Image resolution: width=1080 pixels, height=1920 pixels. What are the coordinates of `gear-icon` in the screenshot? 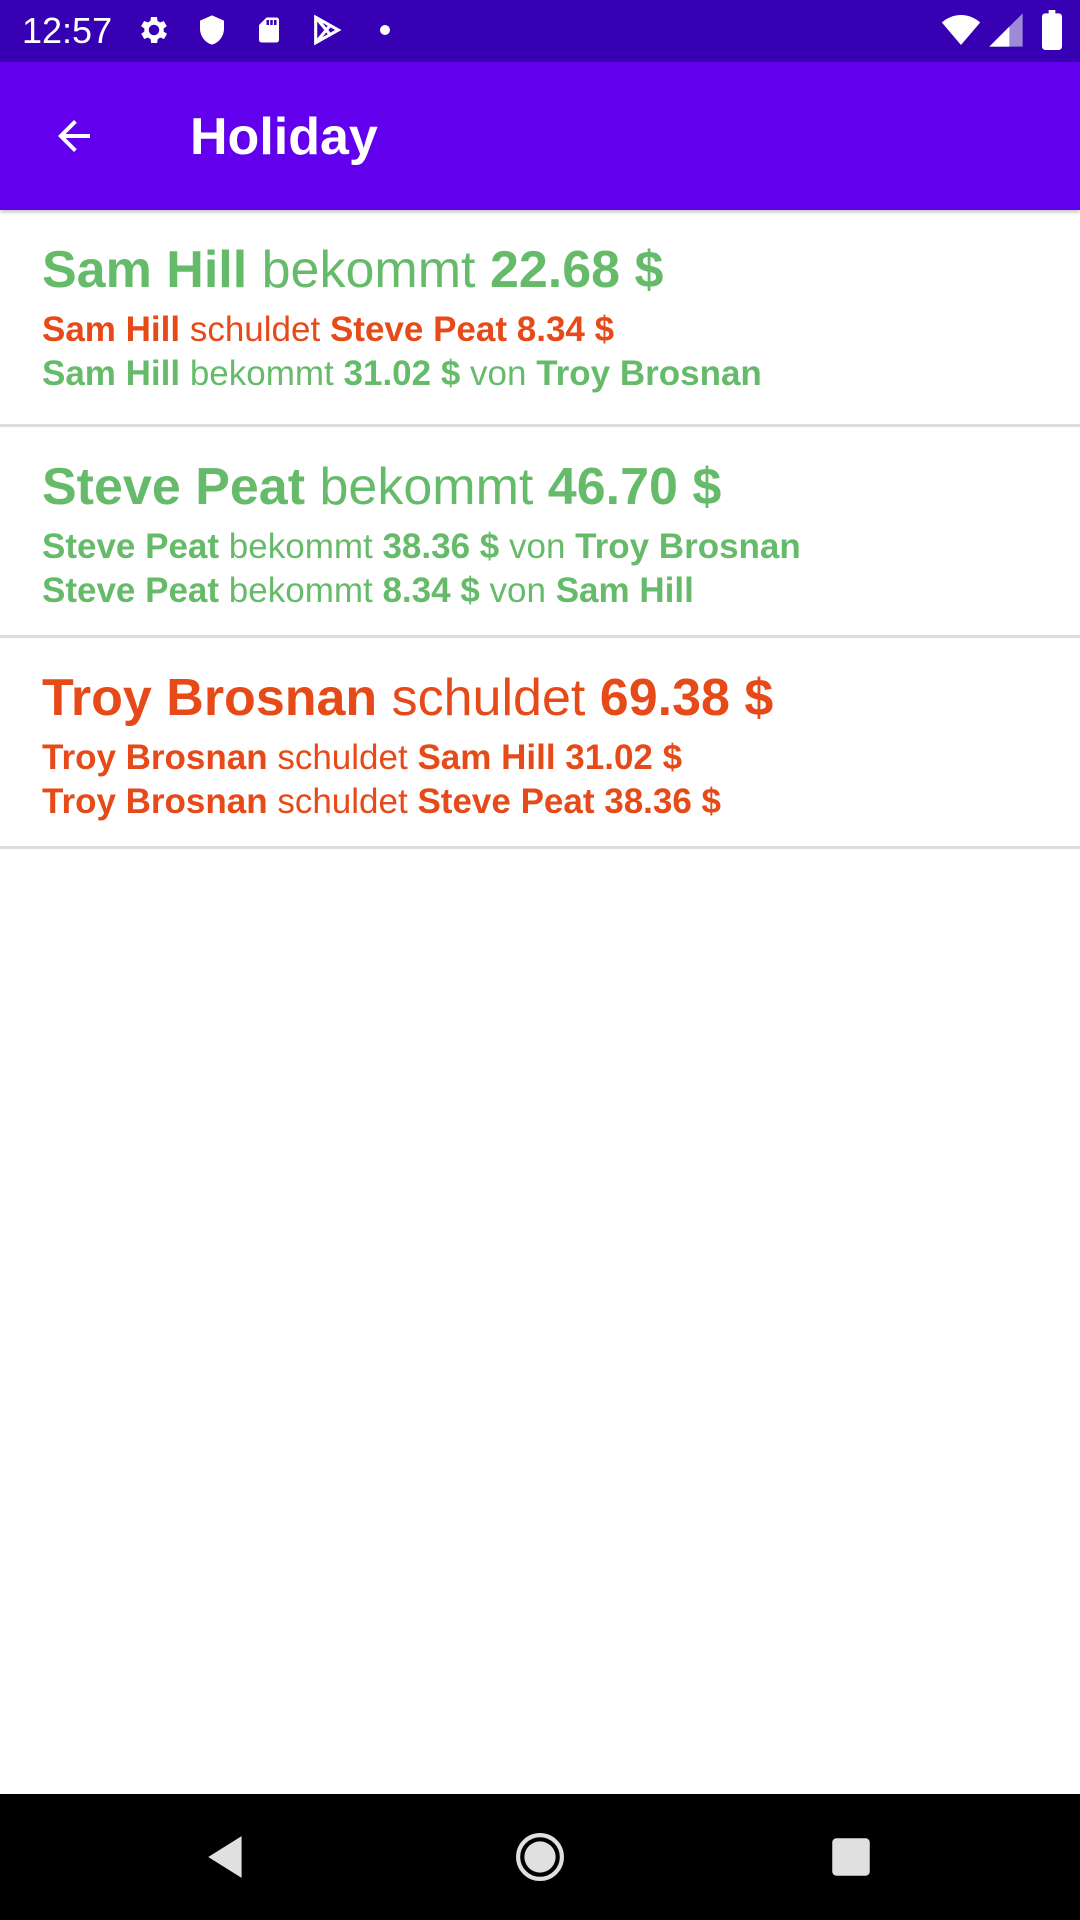 It's located at (154, 30).